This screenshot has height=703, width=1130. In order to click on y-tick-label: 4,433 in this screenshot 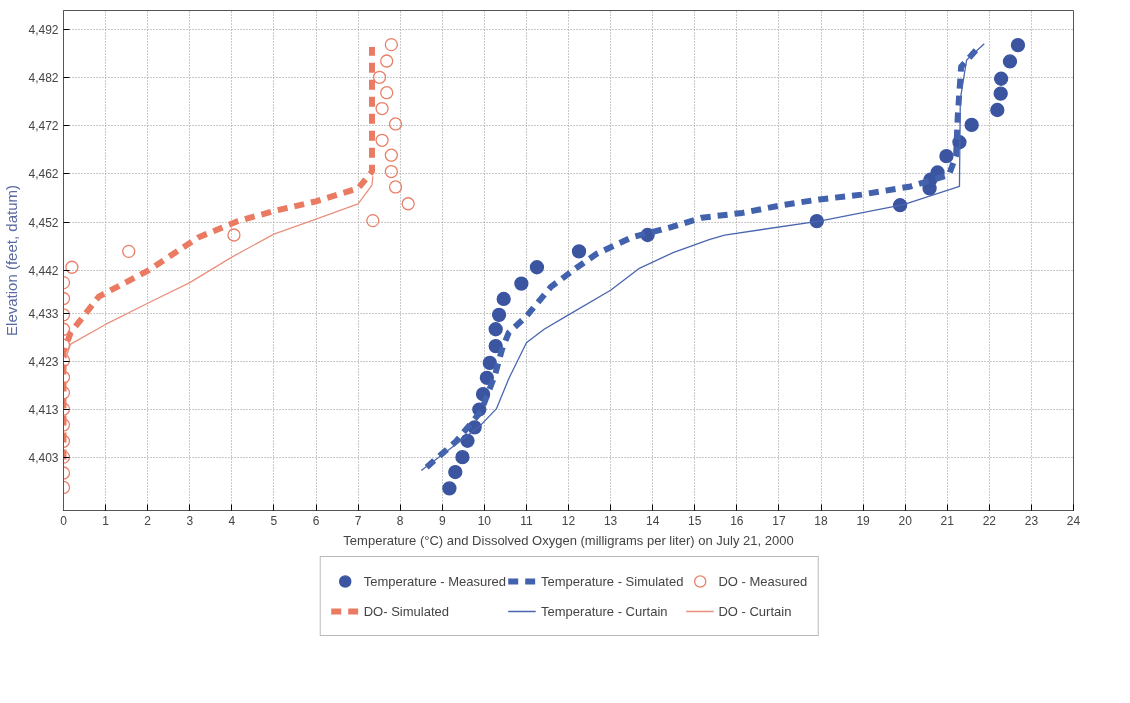, I will do `click(43, 313)`.